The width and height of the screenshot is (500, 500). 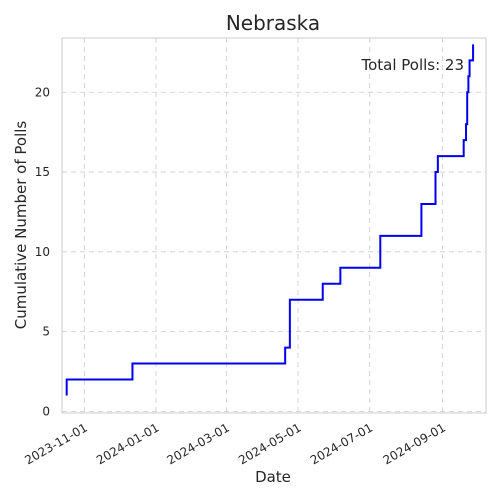 I want to click on x-axis-label: Date, so click(x=273, y=477).